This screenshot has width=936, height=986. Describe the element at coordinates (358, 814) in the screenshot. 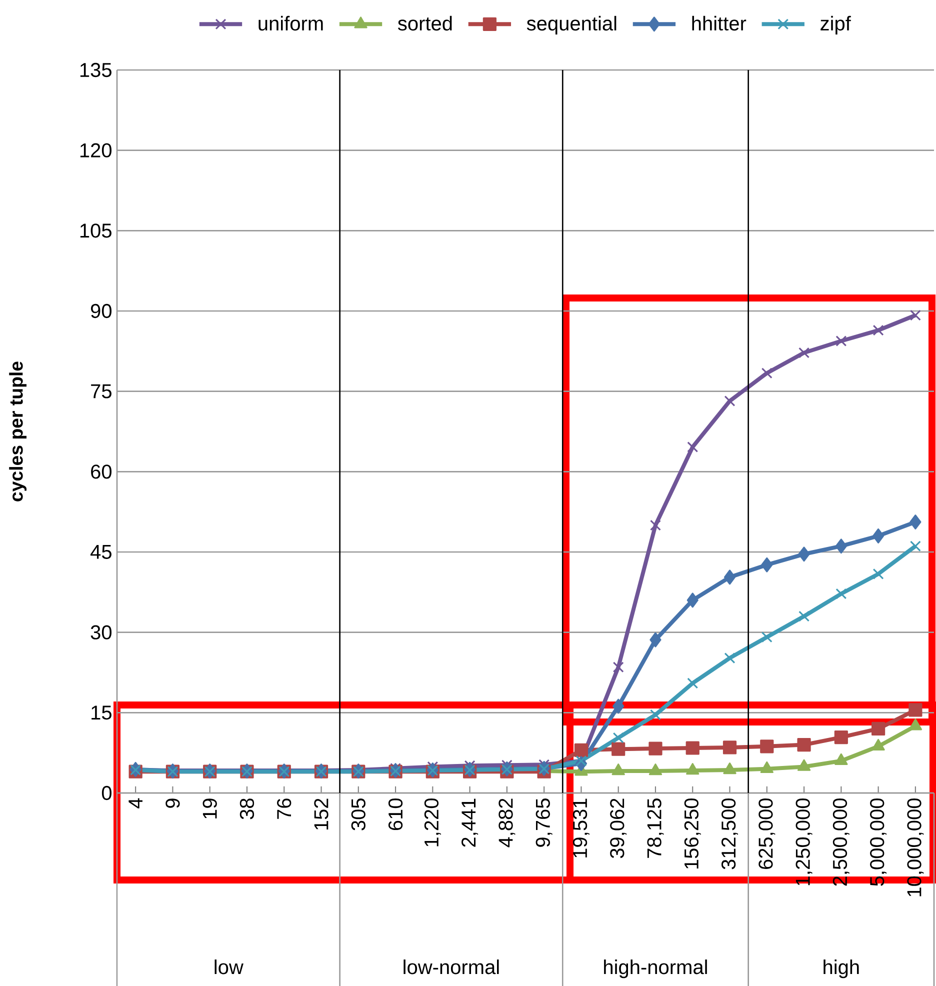

I see `x-tick-label: 305` at that location.